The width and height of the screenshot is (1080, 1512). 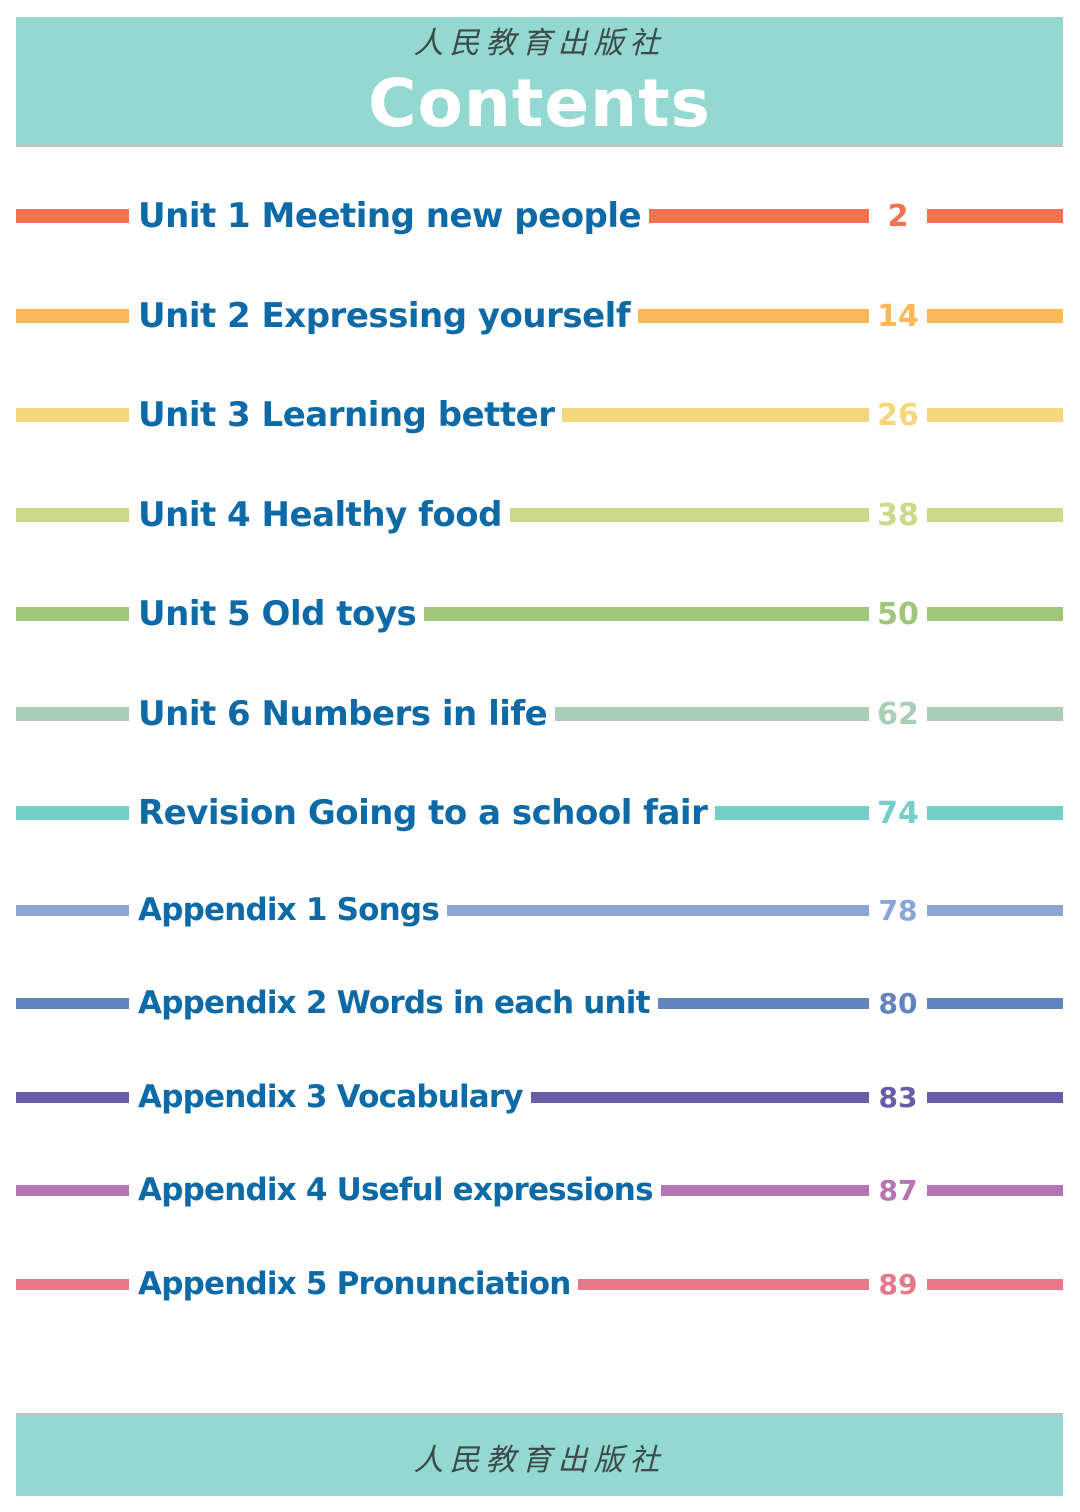 I want to click on toc-label: Revision Going to a school fair, so click(x=423, y=813).